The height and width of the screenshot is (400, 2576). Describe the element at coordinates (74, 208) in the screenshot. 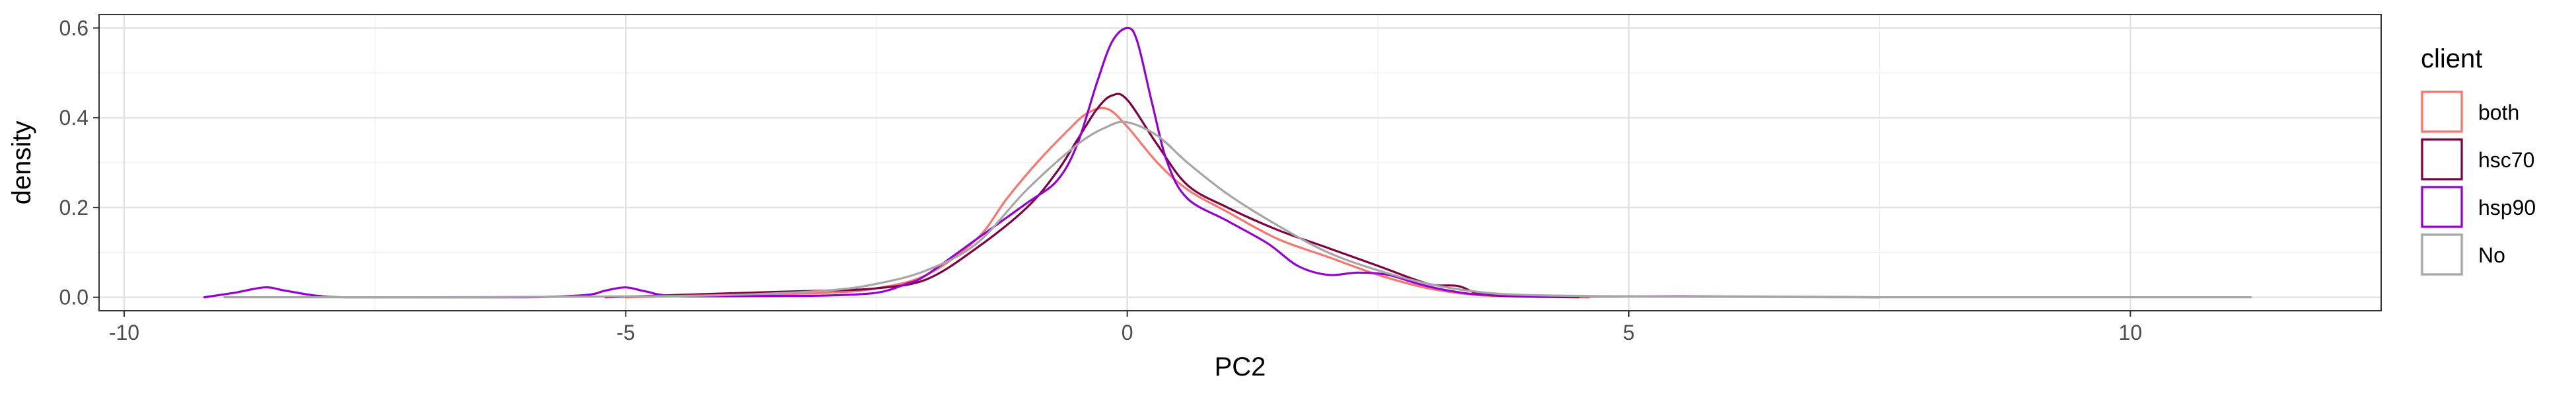

I see `y-tick-label: 0.2` at that location.